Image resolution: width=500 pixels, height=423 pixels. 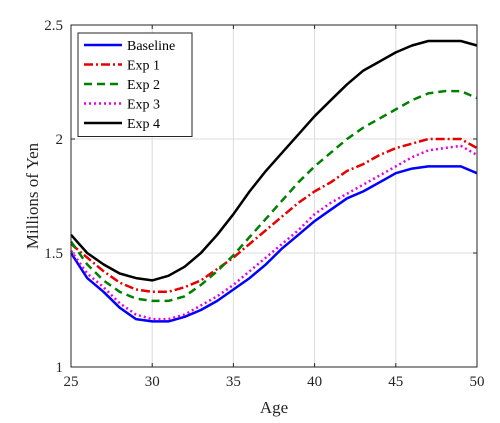 What do you see at coordinates (314, 382) in the screenshot?
I see `x-tick-label: 40` at bounding box center [314, 382].